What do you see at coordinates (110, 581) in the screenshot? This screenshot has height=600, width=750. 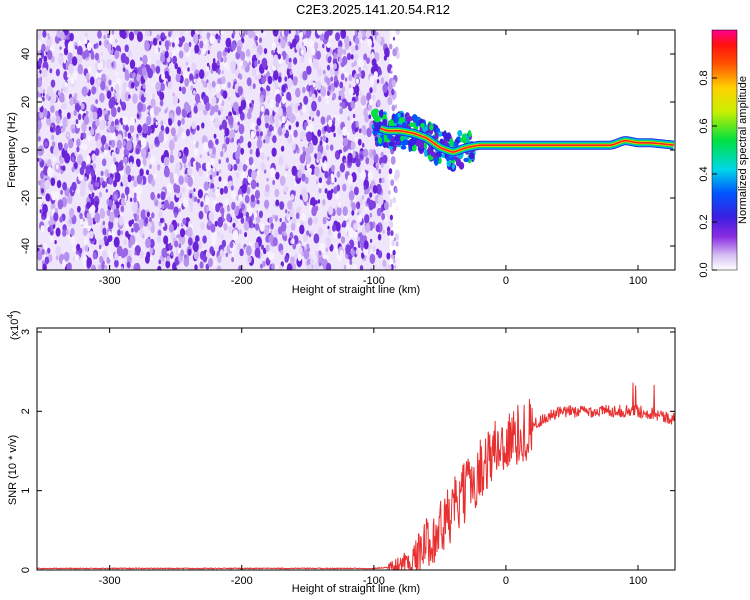 I see `snr-x-tick-label: -300` at bounding box center [110, 581].